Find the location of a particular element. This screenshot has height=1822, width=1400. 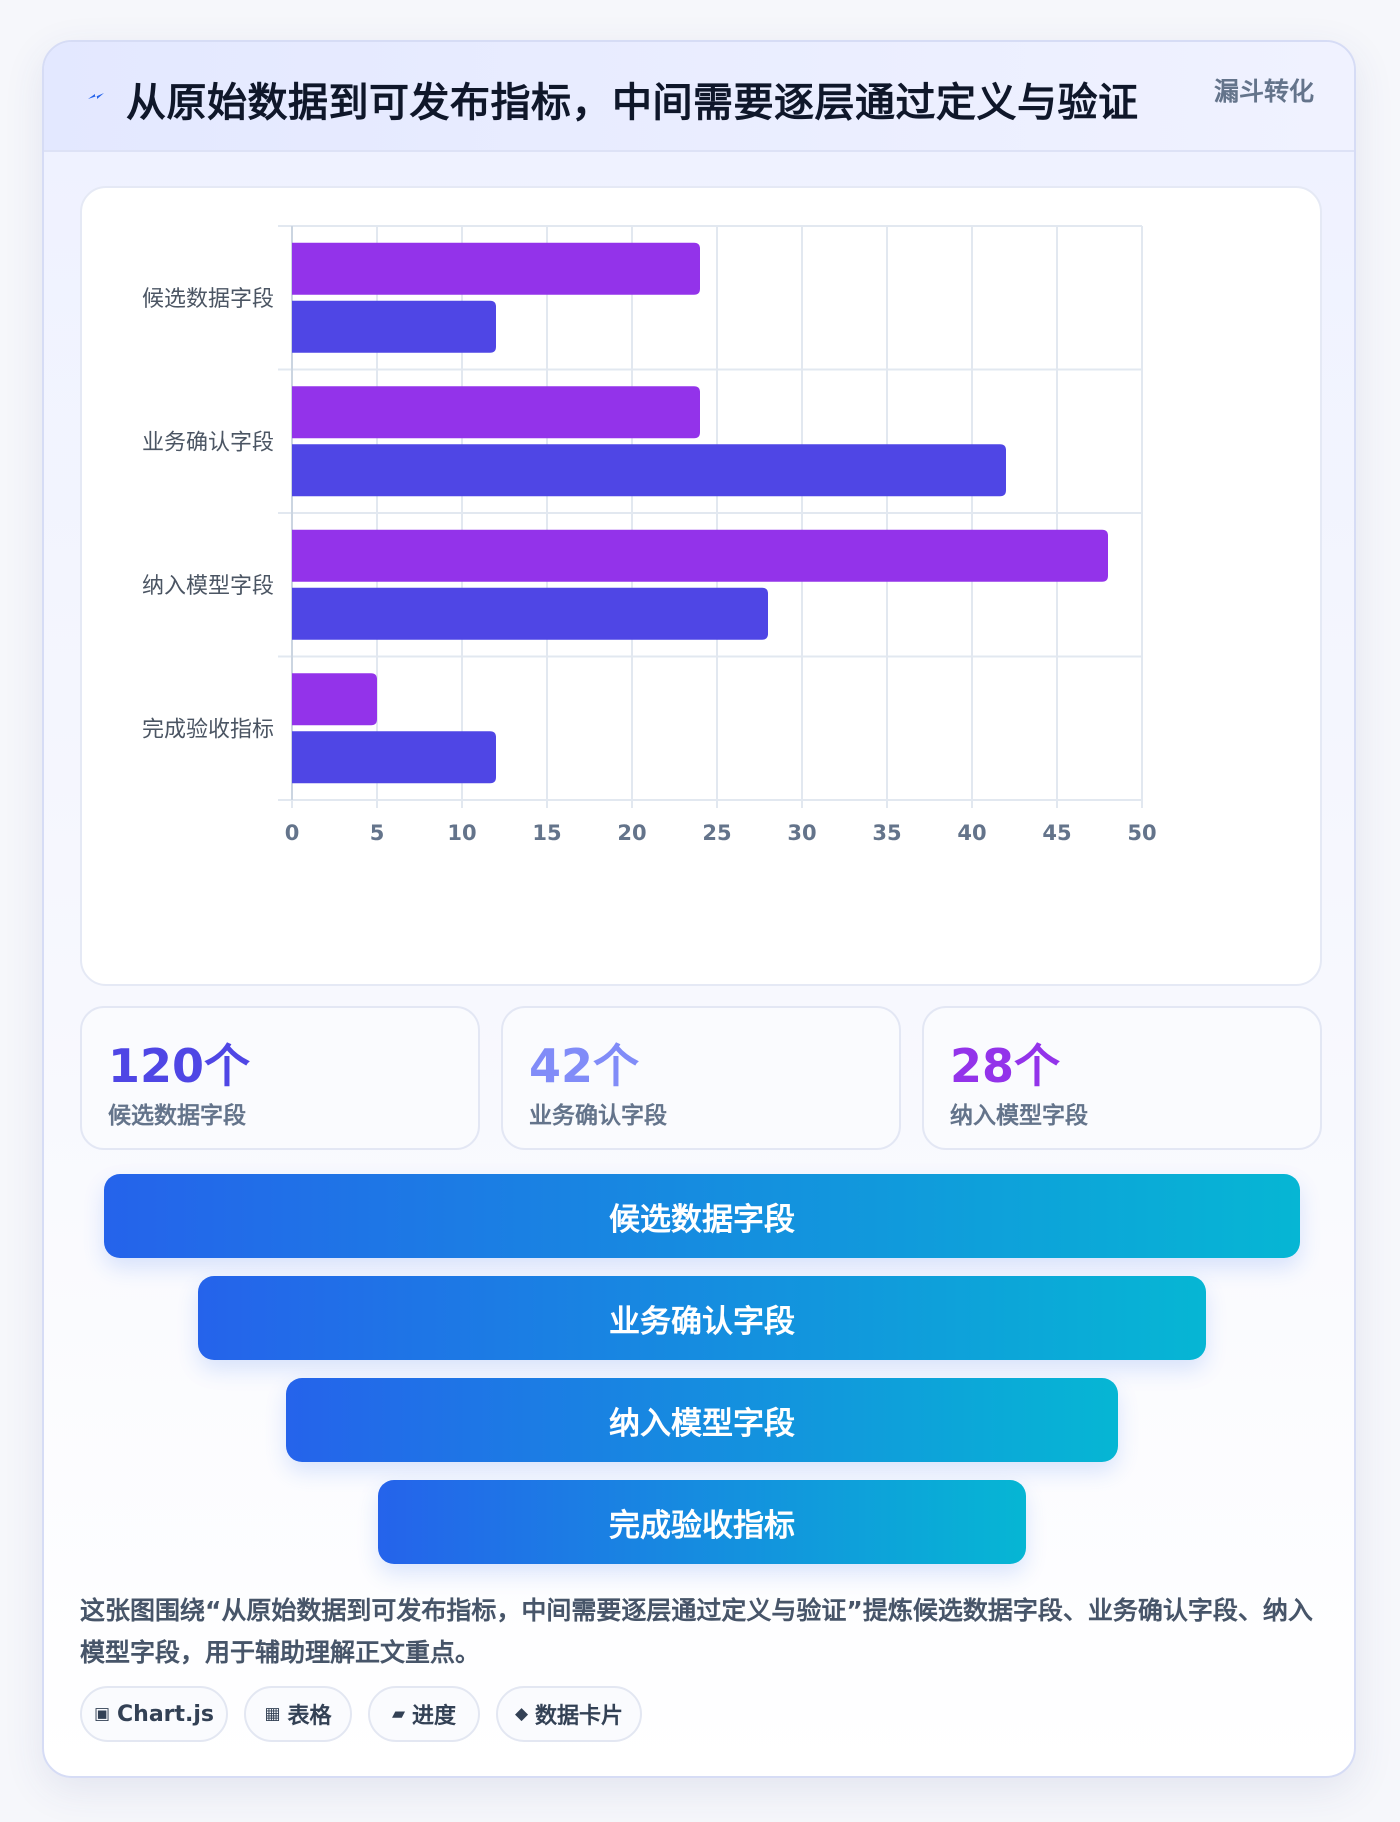

category-tag: 漏斗转化 is located at coordinates (1263, 91).